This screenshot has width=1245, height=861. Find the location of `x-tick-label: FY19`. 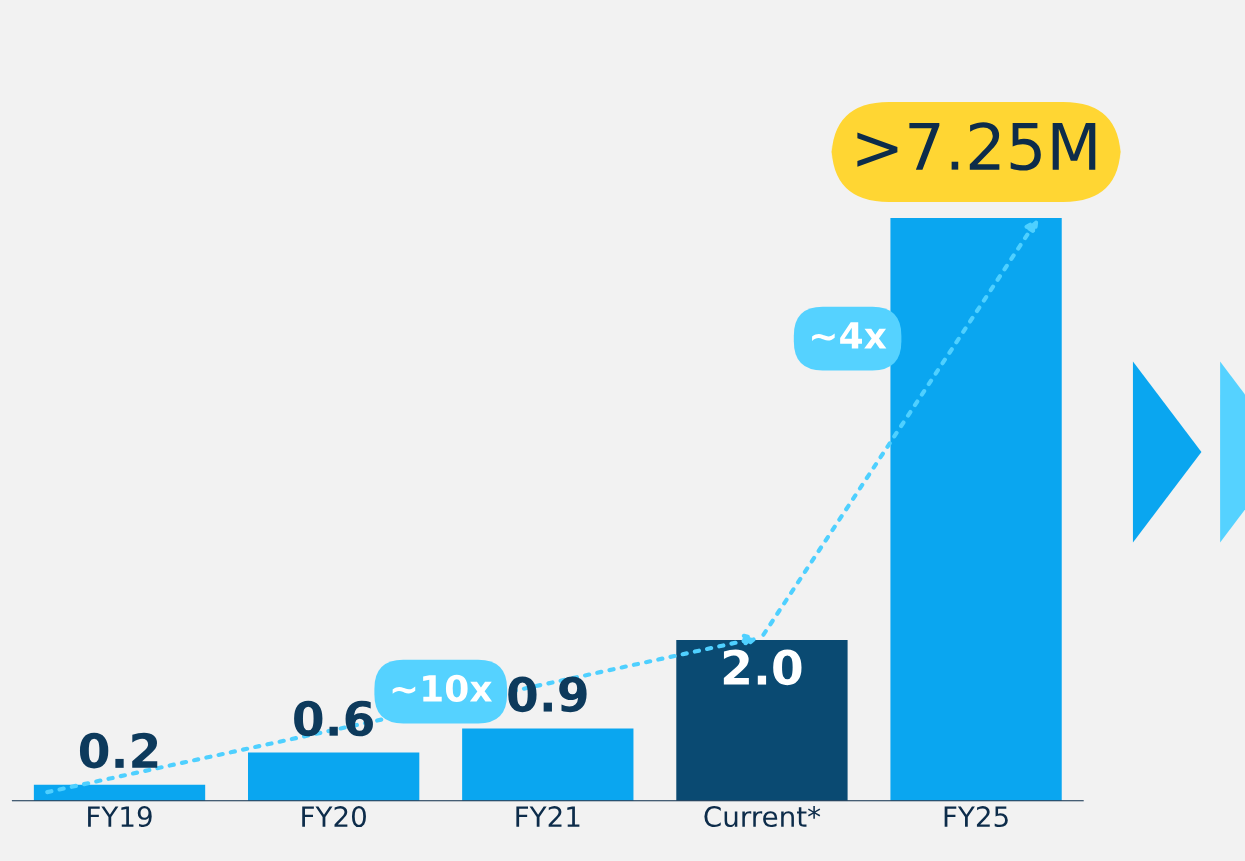

x-tick-label: FY19 is located at coordinates (120, 817).